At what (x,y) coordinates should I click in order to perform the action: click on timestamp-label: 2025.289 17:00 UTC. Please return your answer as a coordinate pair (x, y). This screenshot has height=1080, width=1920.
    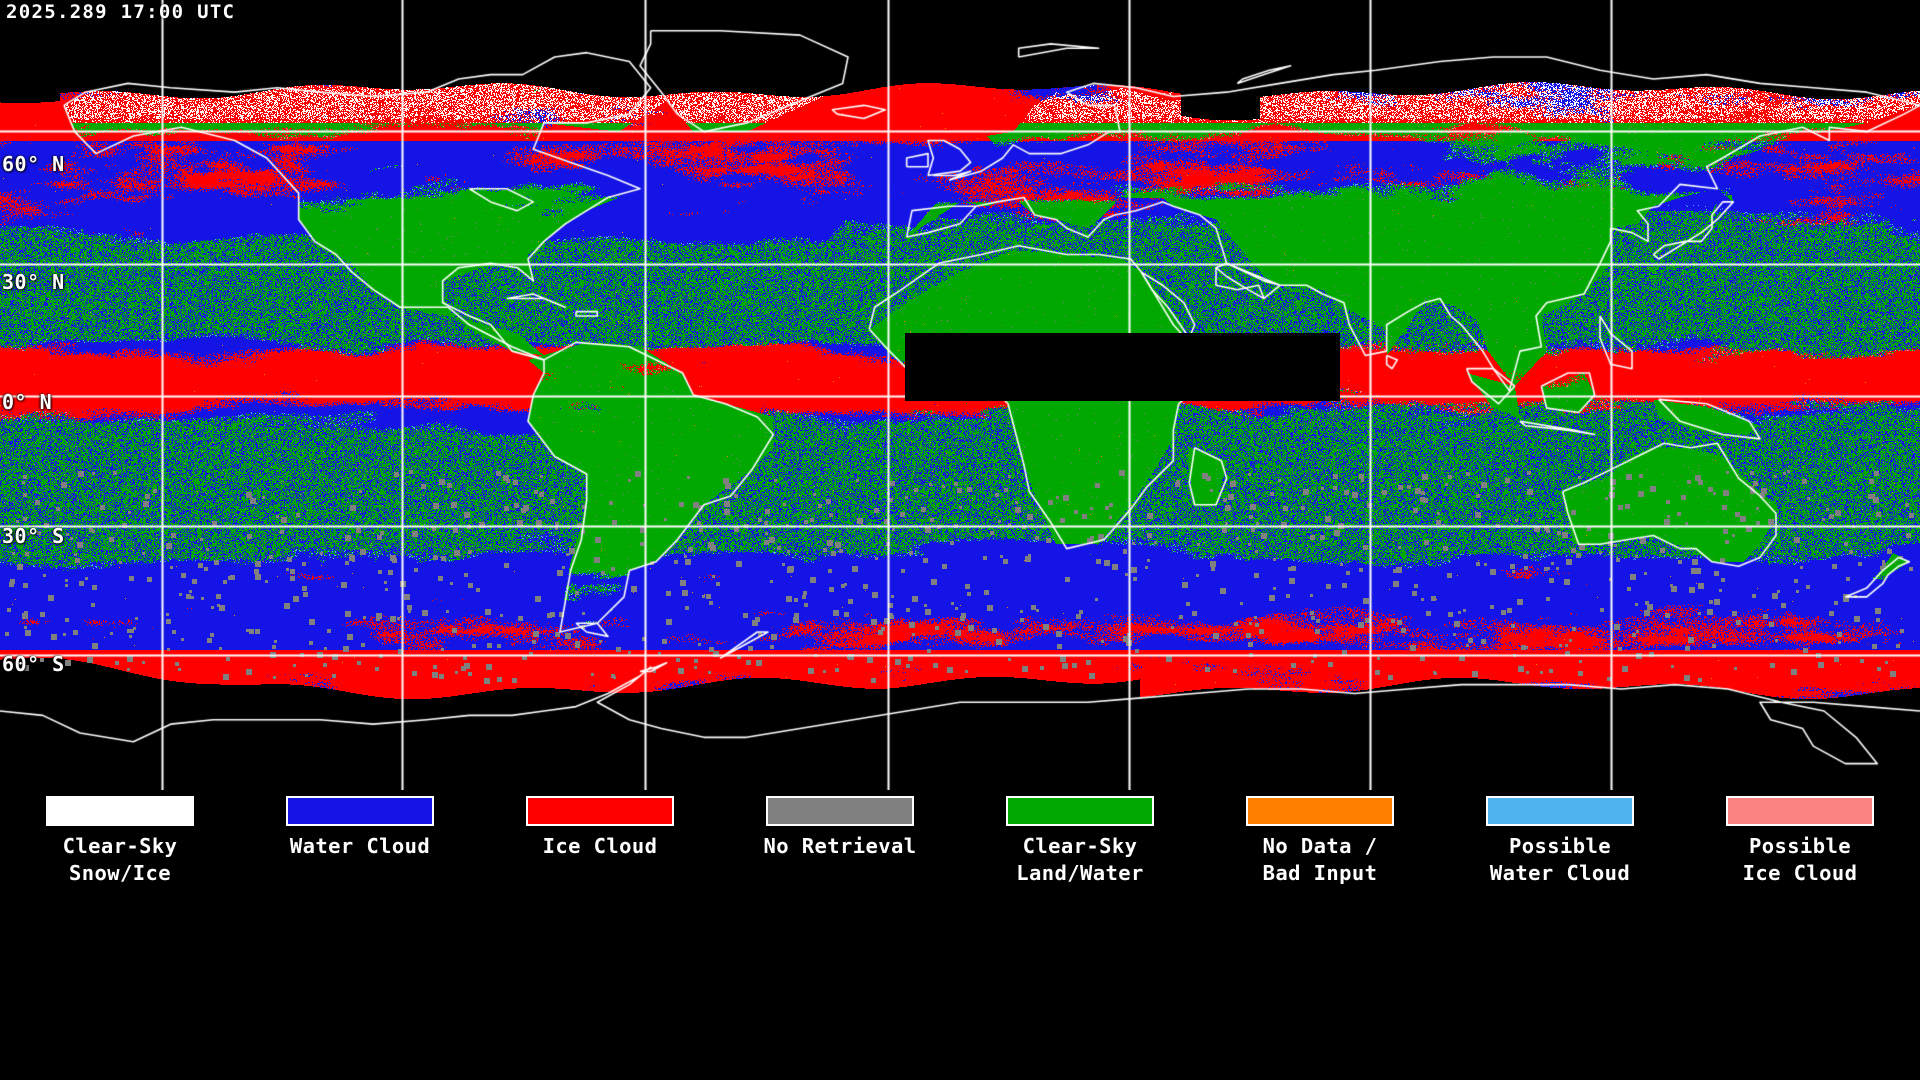
    Looking at the image, I should click on (121, 12).